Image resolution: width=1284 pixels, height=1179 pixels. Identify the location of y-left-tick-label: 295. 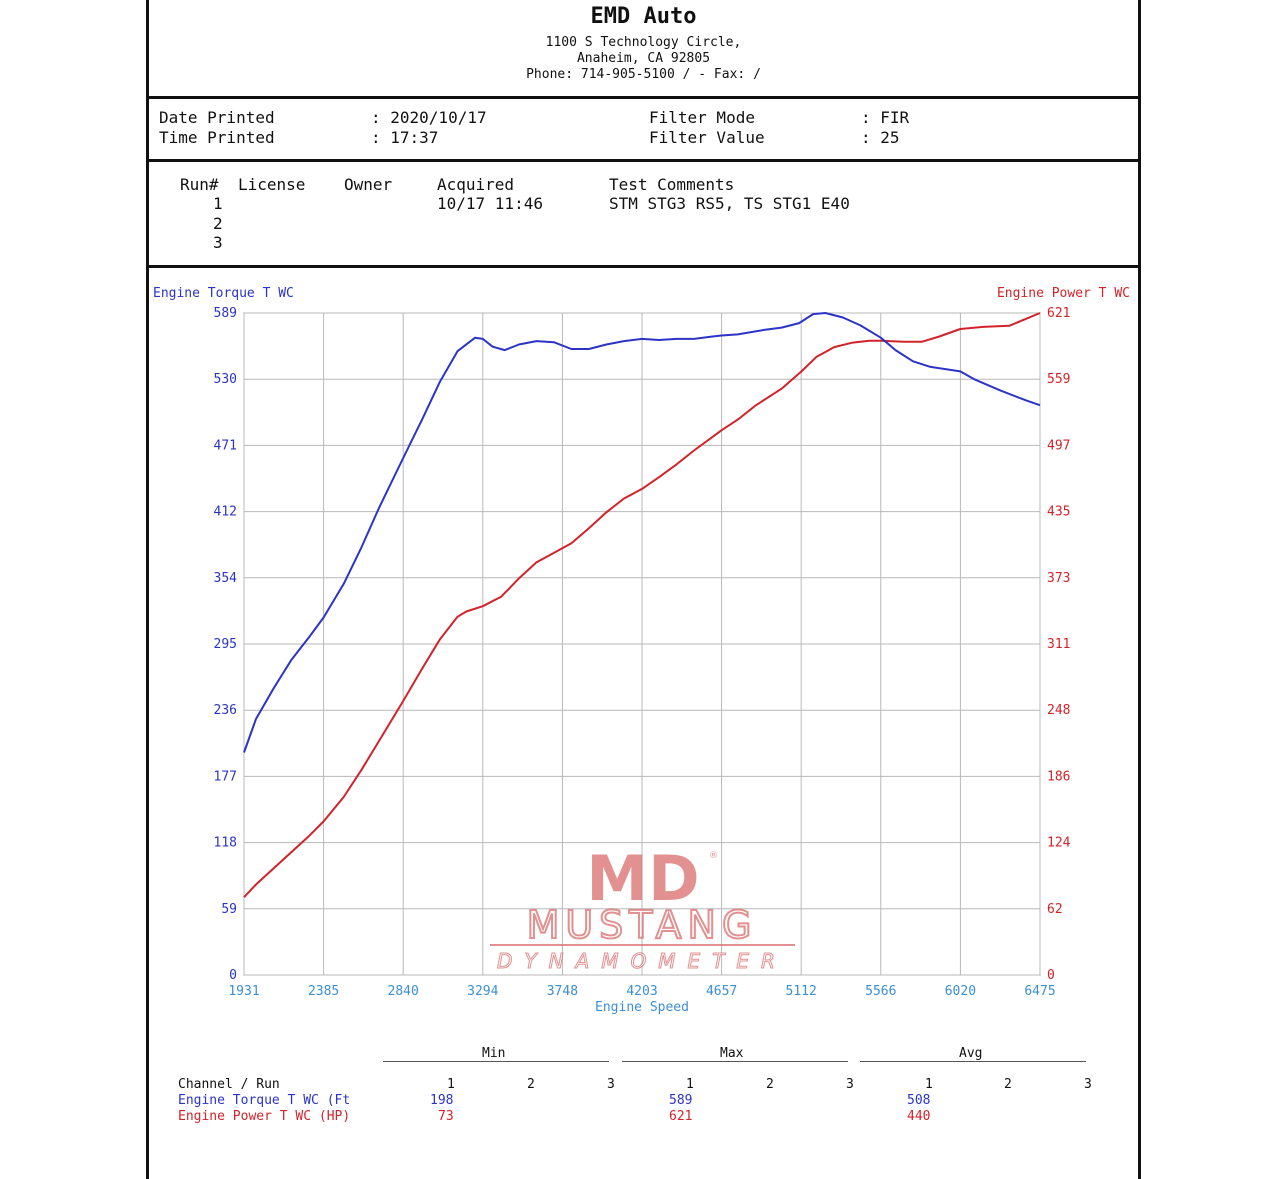
(225, 644).